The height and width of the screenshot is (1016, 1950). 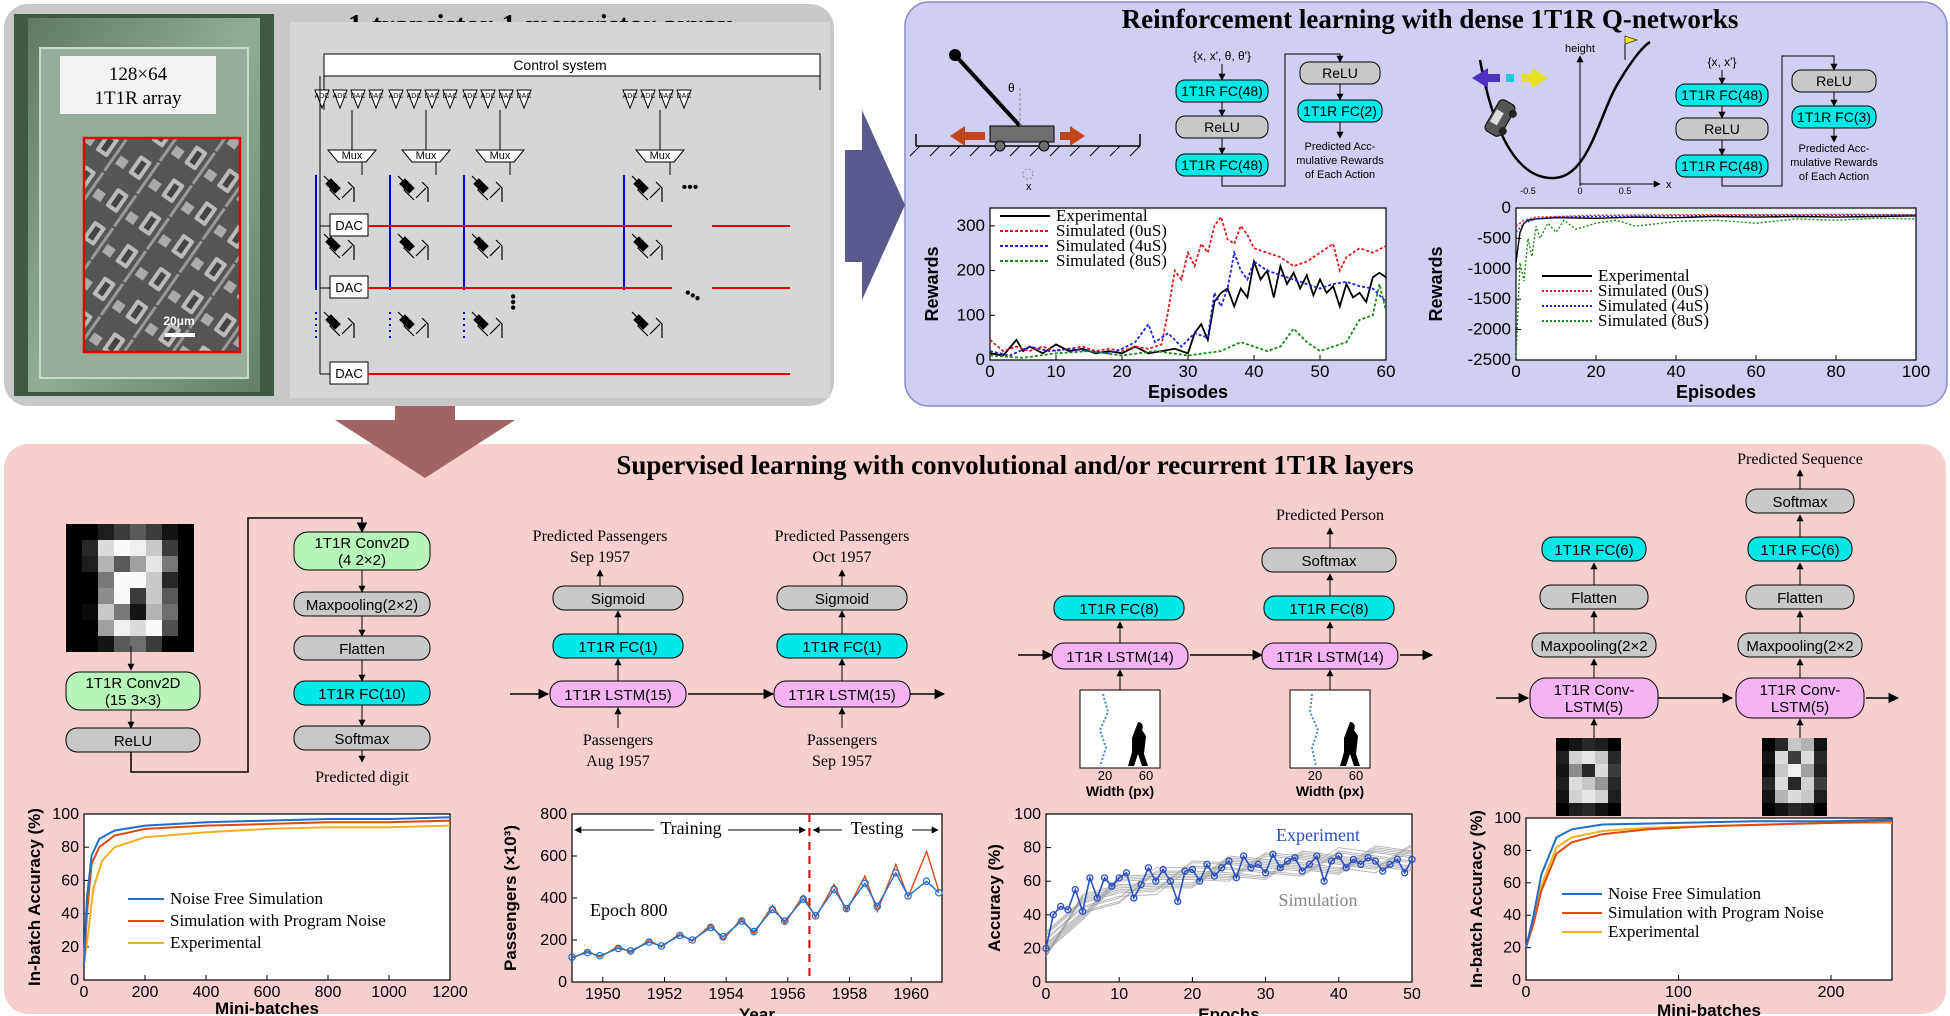 I want to click on convlstm-cell1-line2: LSTM(5), so click(x=1594, y=707).